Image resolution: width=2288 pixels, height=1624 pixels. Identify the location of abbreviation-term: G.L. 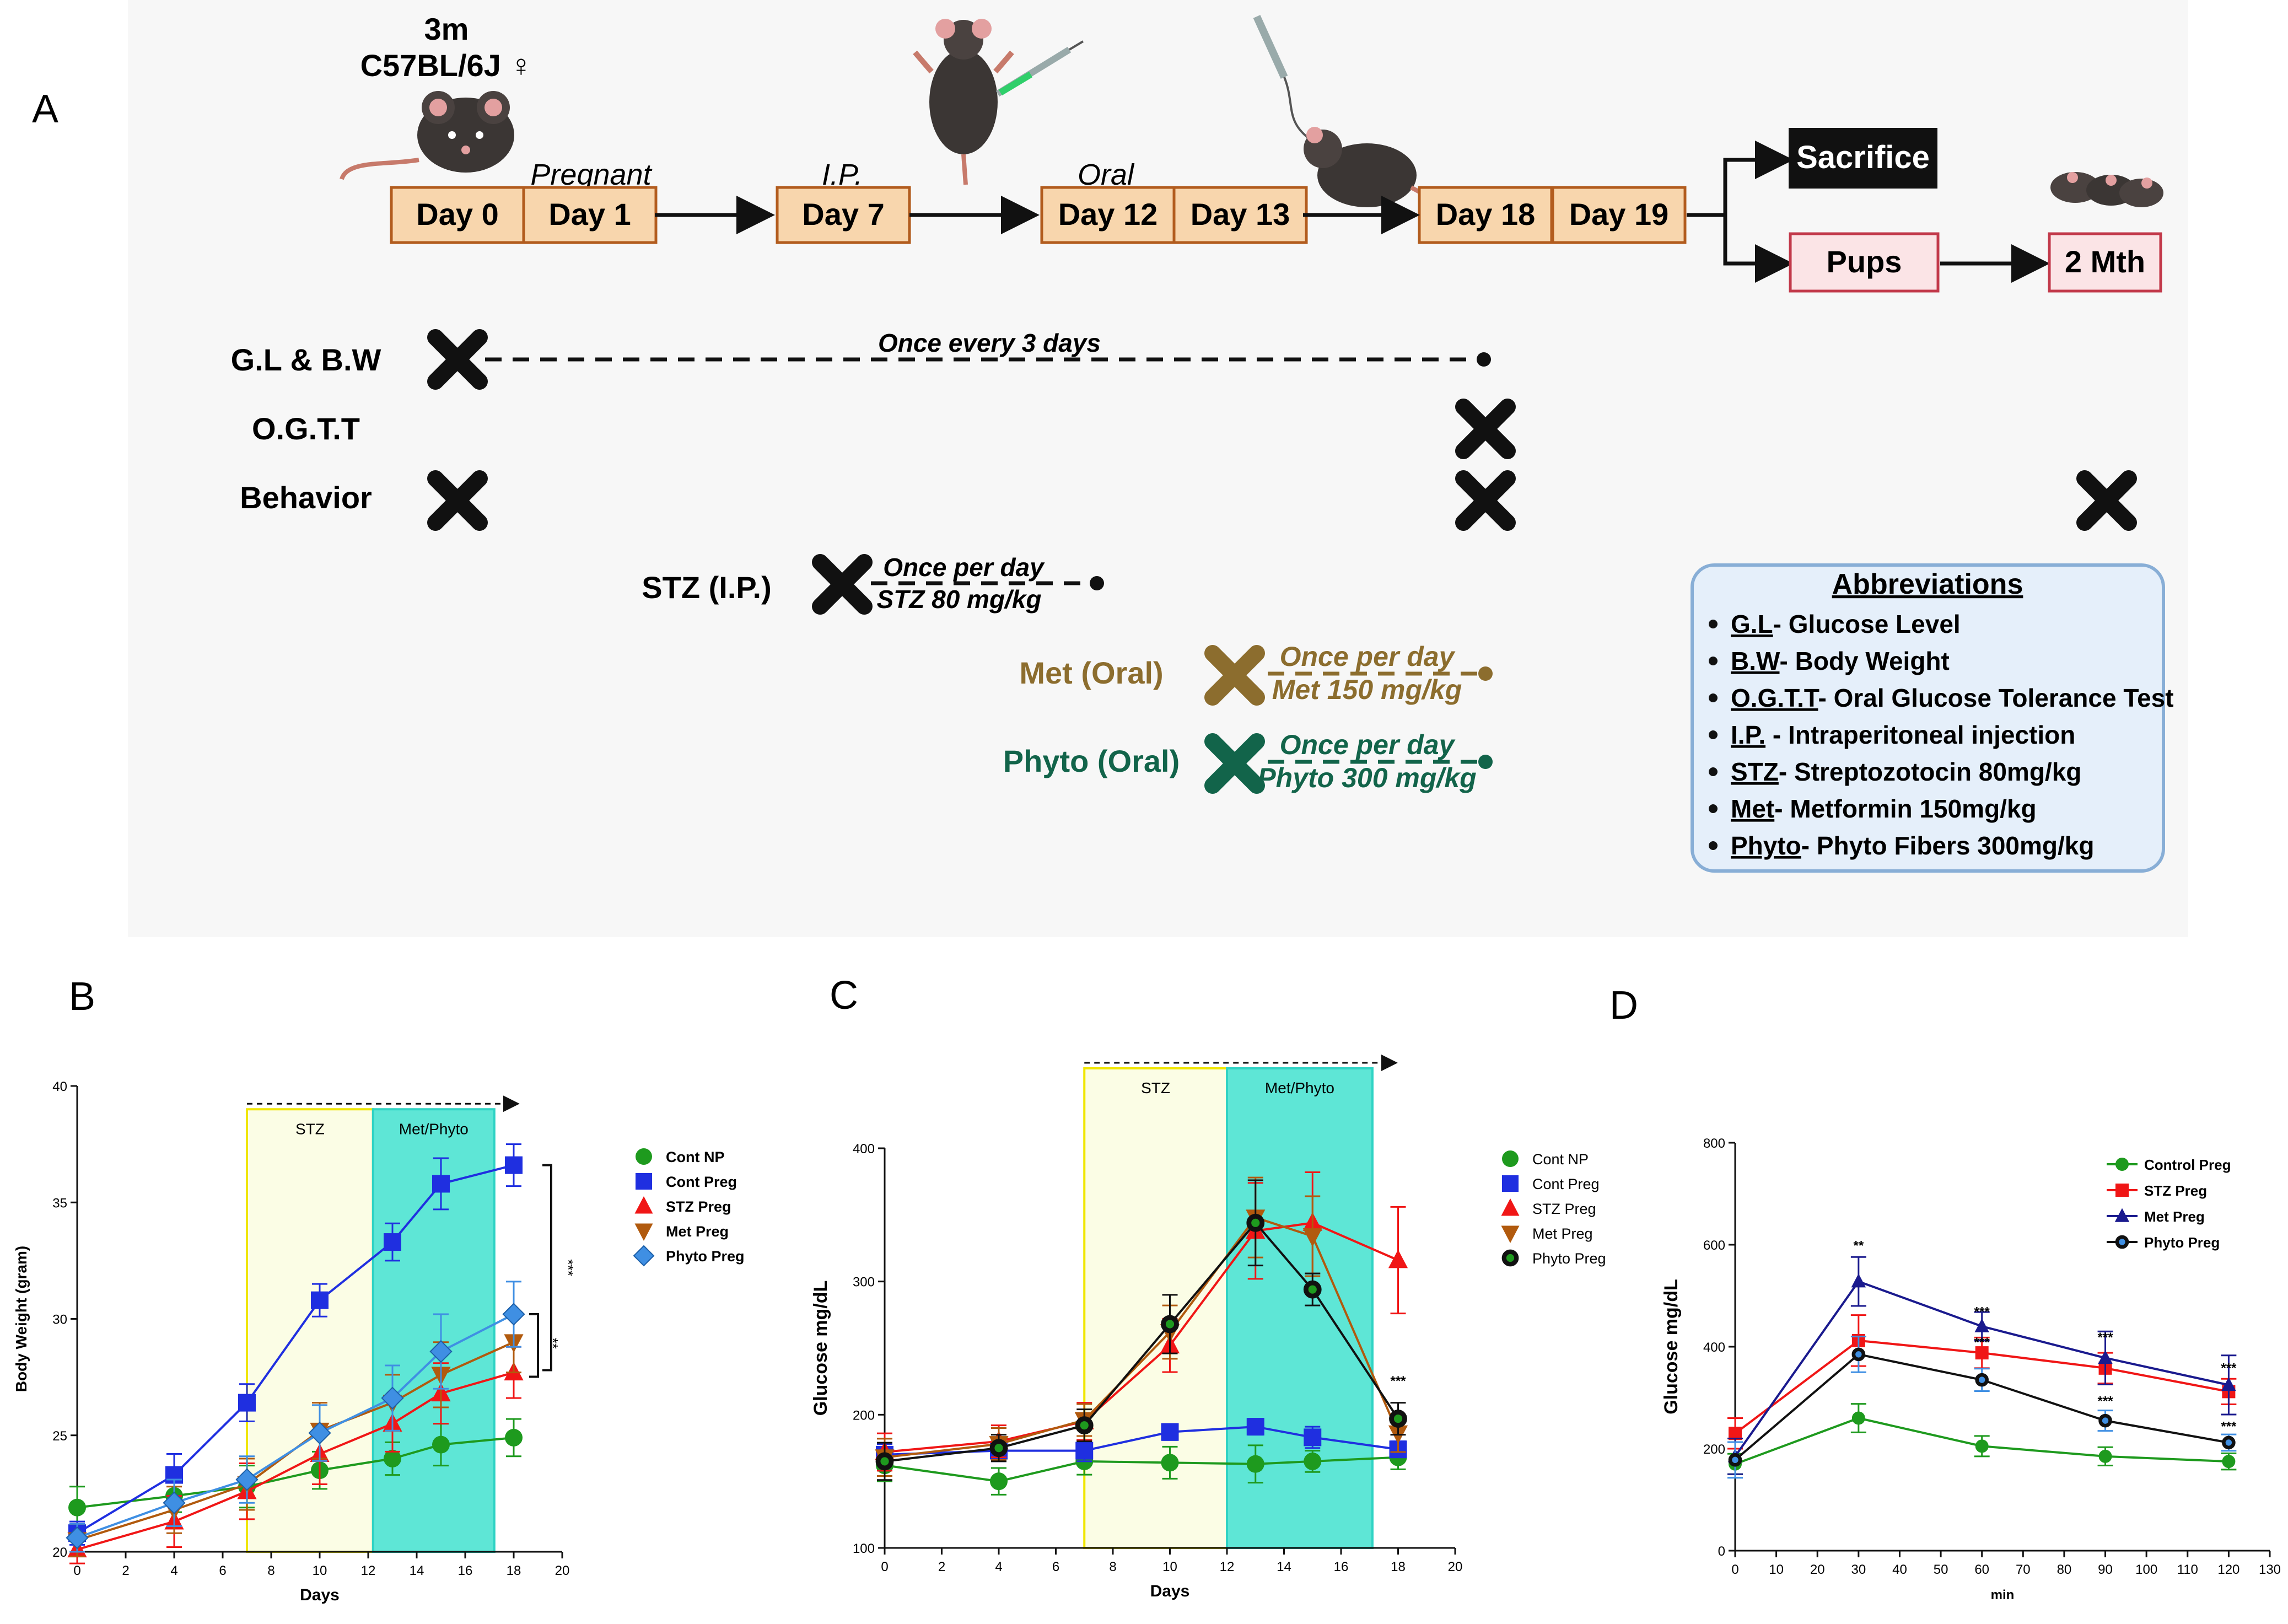
(1752, 624).